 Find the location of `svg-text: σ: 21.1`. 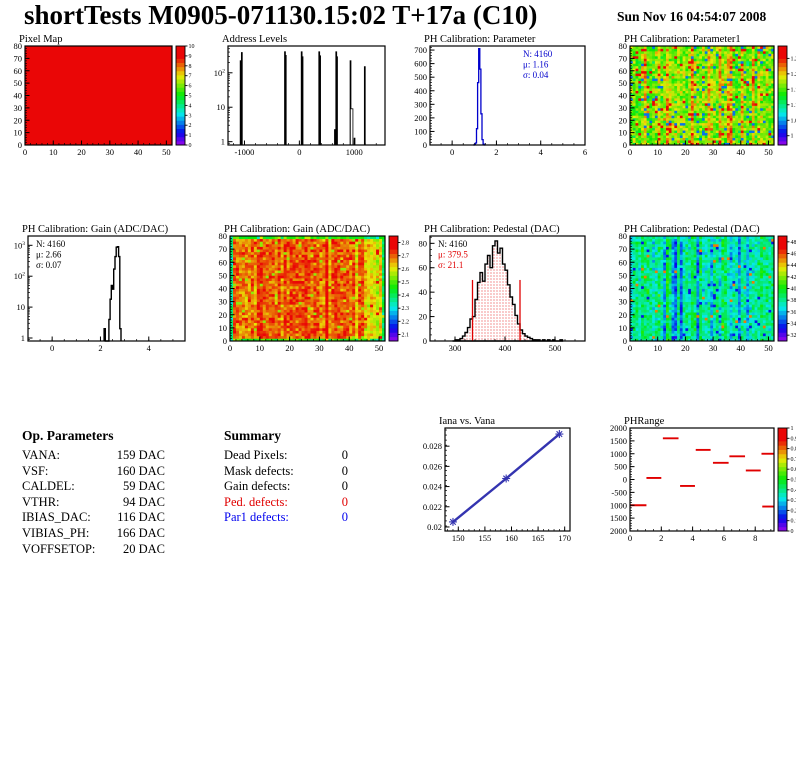

svg-text: σ: 21.1 is located at coordinates (450, 265).